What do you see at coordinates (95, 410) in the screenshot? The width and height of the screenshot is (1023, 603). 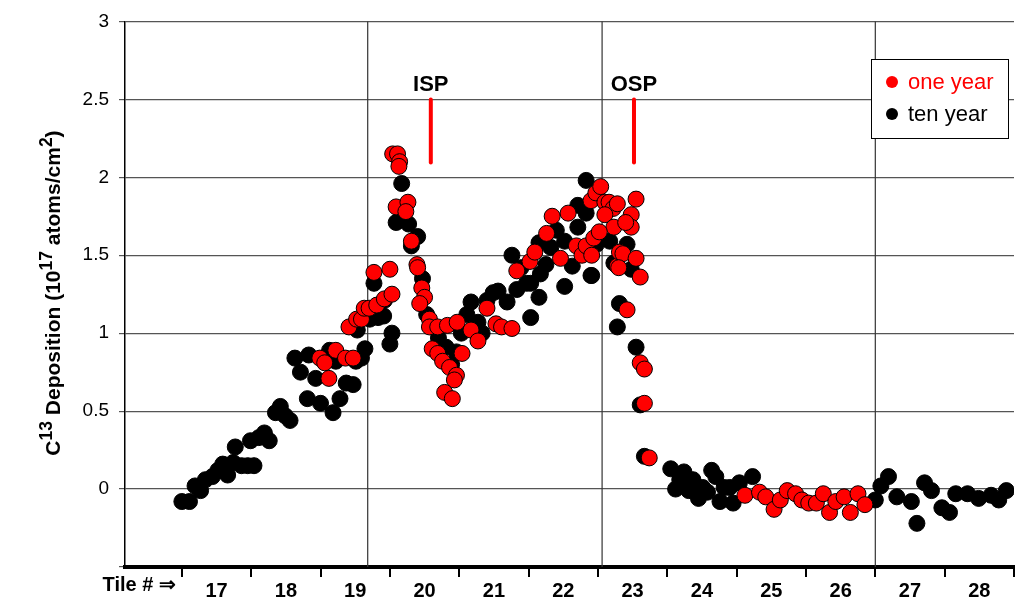 I see `y-tick-label: 0.5` at bounding box center [95, 410].